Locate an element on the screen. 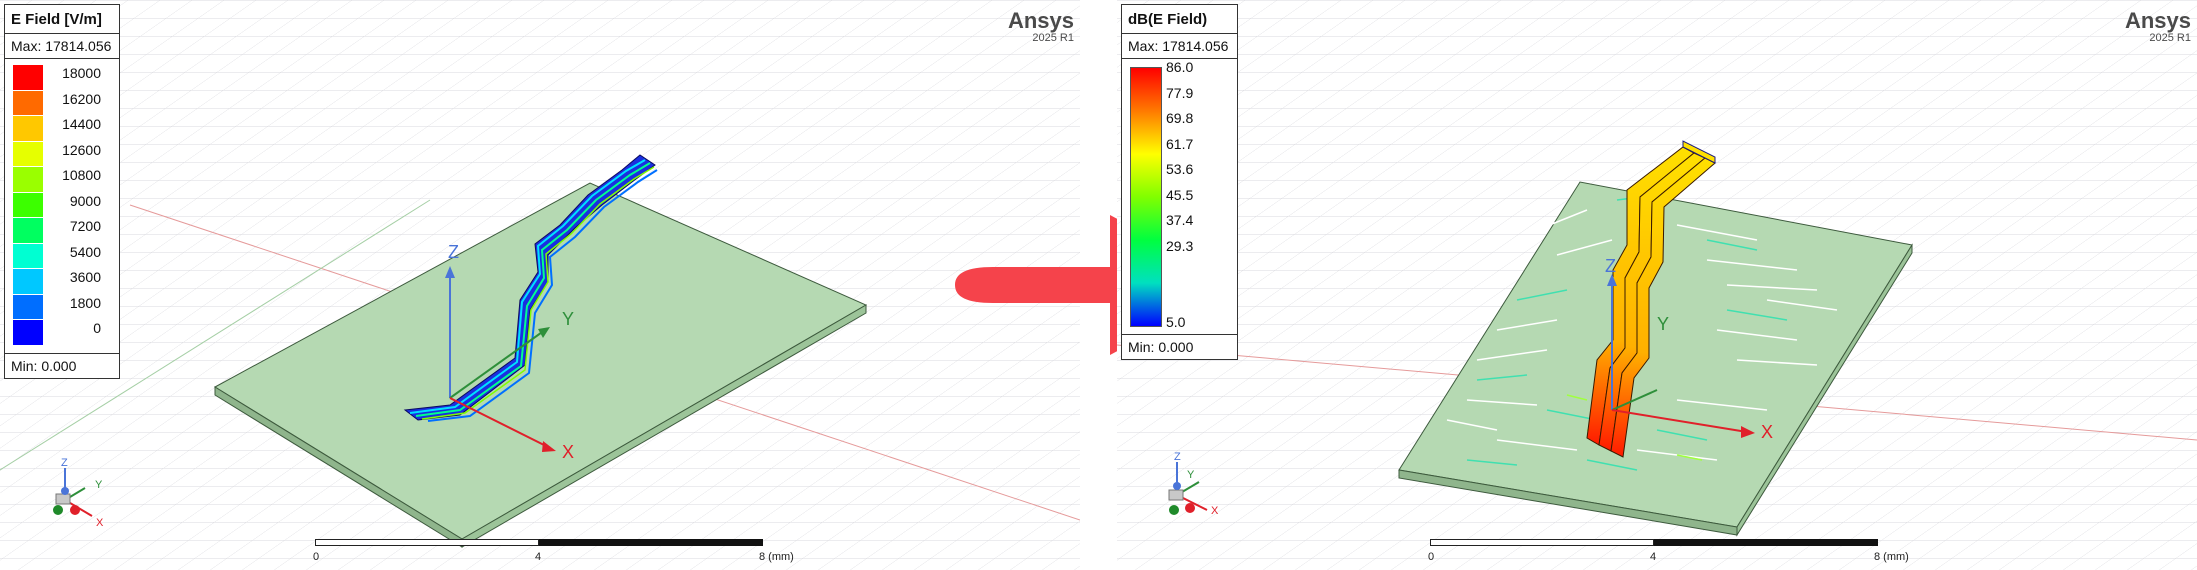 This screenshot has width=2197, height=570. legend-tick-label: 18000 is located at coordinates (81, 73).